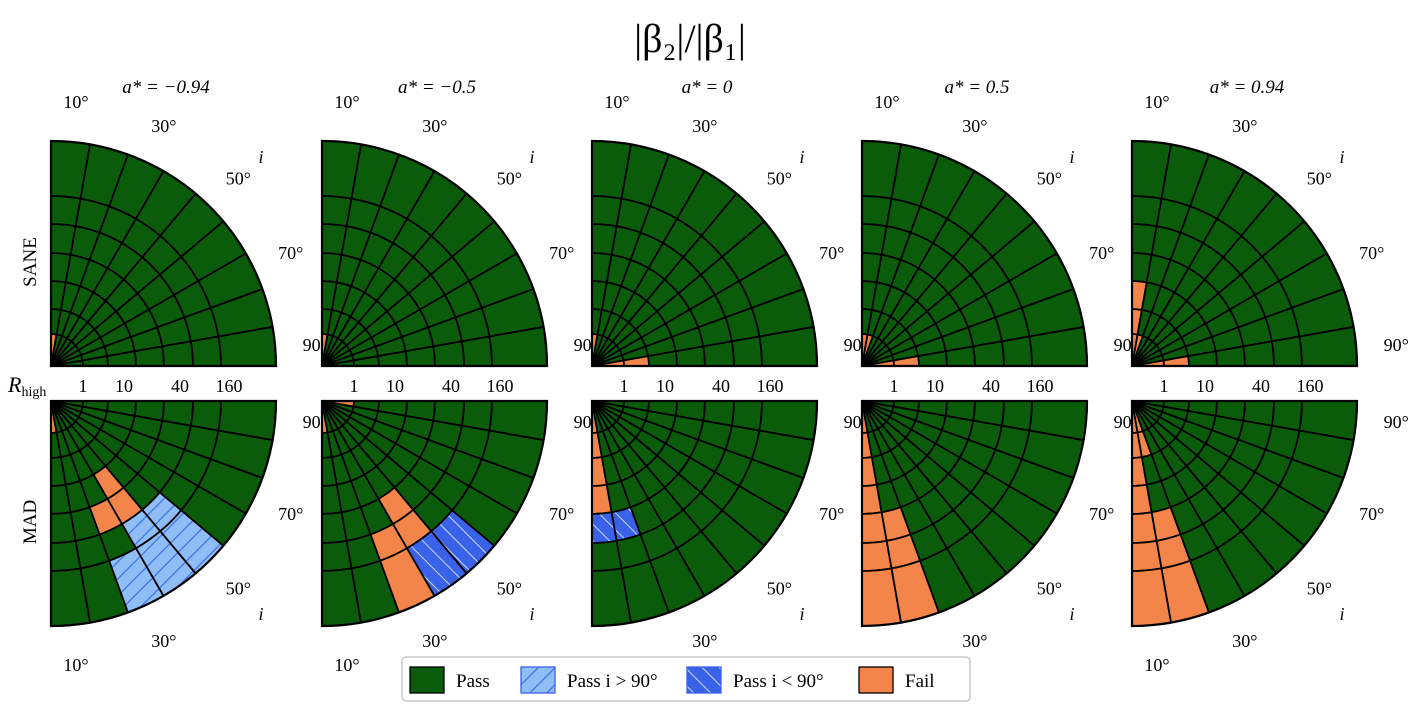 Image resolution: width=1424 pixels, height=704 pixels. What do you see at coordinates (14, 384) in the screenshot?
I see `r-axis-label-main: R` at bounding box center [14, 384].